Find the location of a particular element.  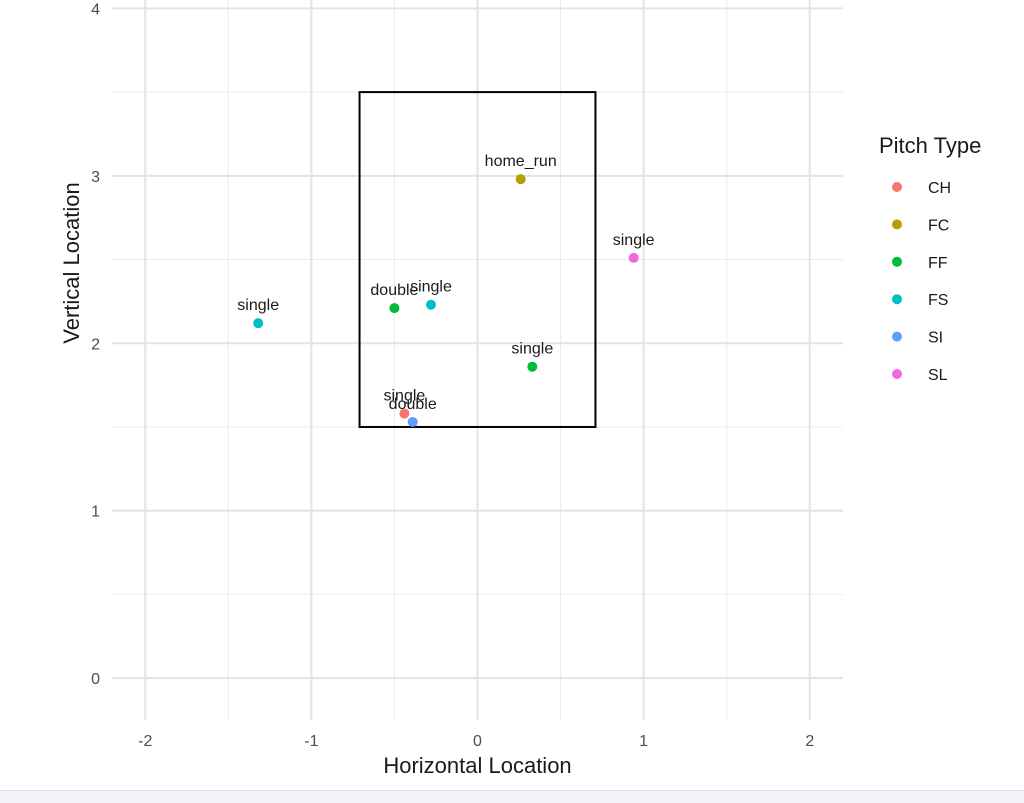

legend-key-fc is located at coordinates (897, 224).